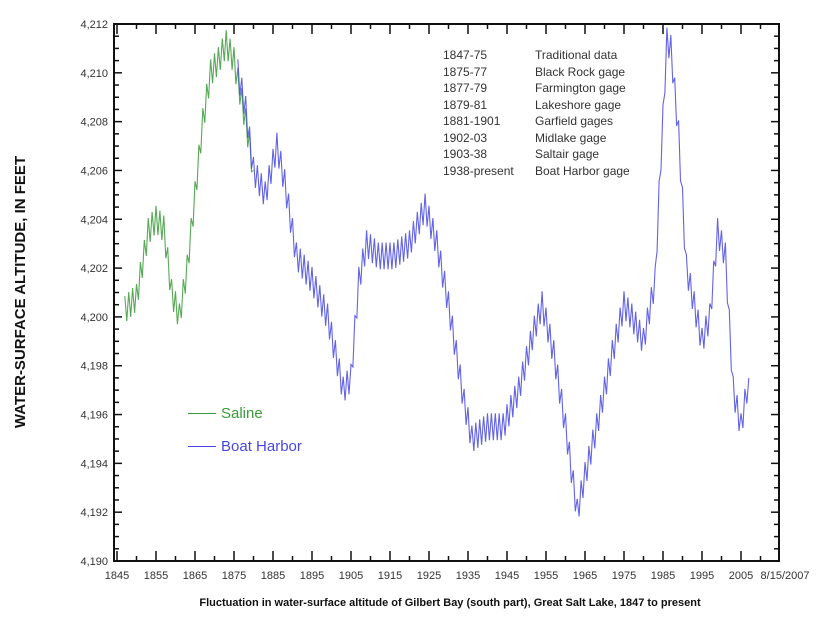  I want to click on y-tick-label: 4,196, so click(94, 416).